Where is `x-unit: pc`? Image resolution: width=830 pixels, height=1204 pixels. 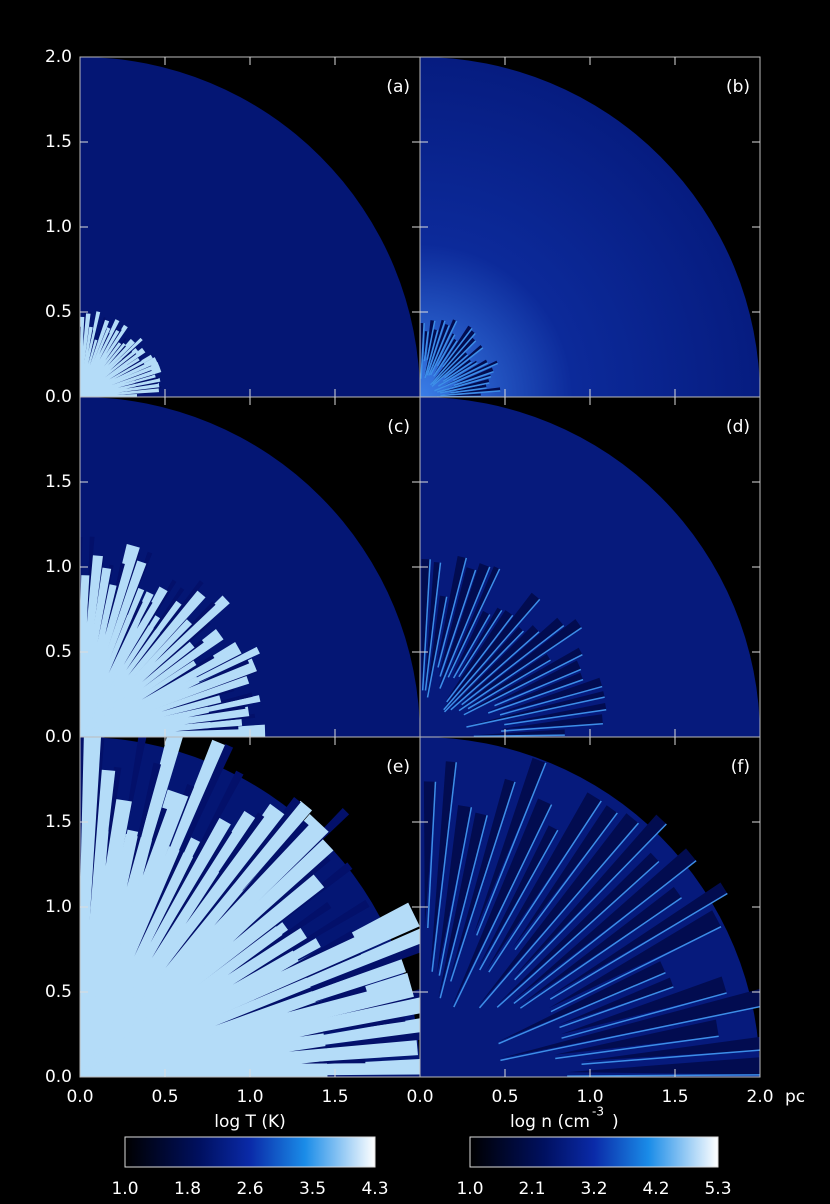 x-unit: pc is located at coordinates (795, 1097).